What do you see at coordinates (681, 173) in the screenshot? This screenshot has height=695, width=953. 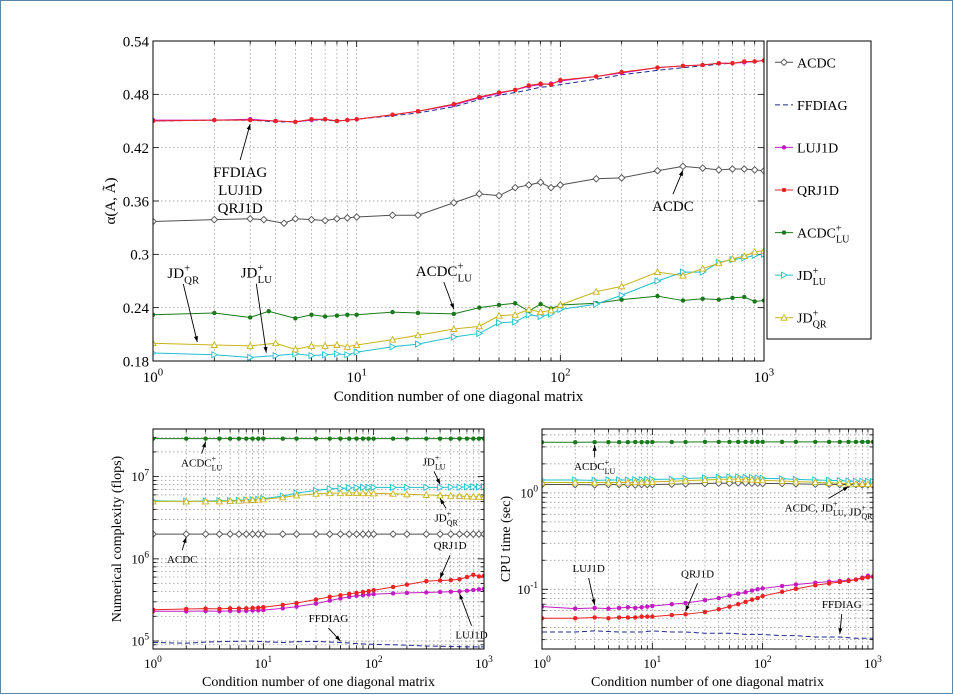 I see `annotation-arrowhead` at bounding box center [681, 173].